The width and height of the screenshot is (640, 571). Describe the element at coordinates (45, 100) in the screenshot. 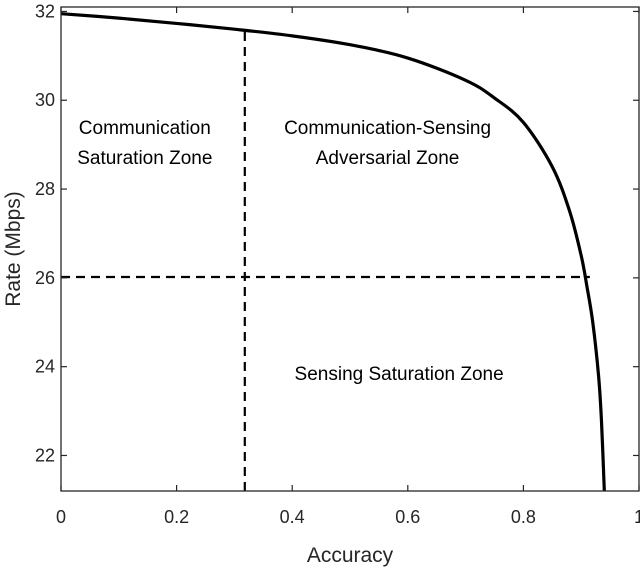

I see `y-tick-label: 30` at that location.